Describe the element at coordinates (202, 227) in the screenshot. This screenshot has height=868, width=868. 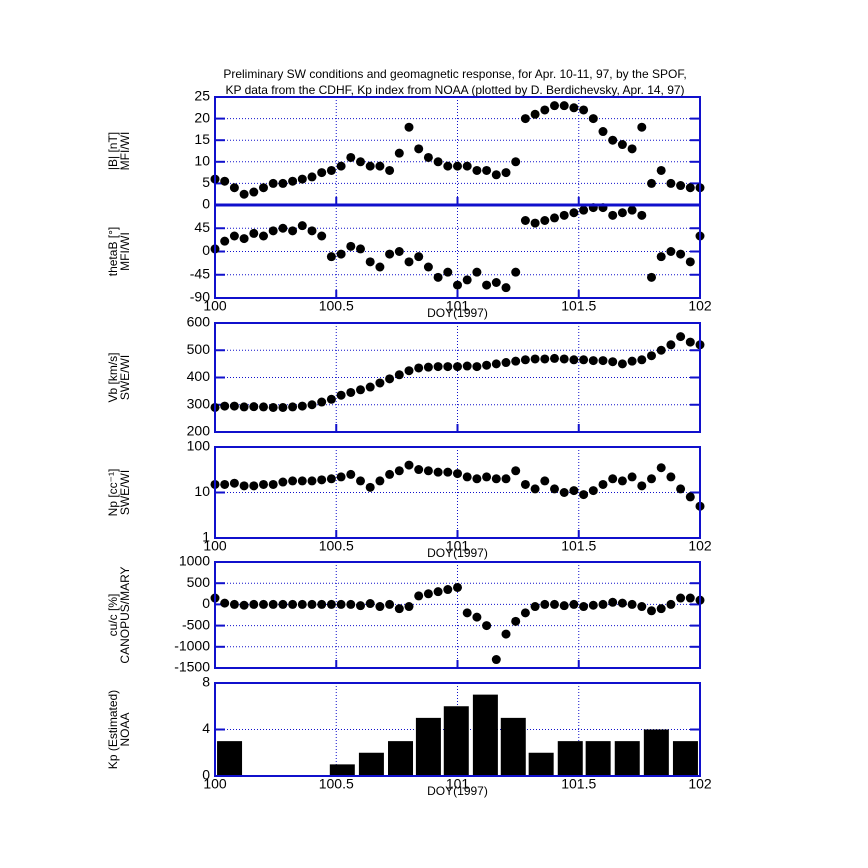
I see `y-tick-label: 45` at that location.